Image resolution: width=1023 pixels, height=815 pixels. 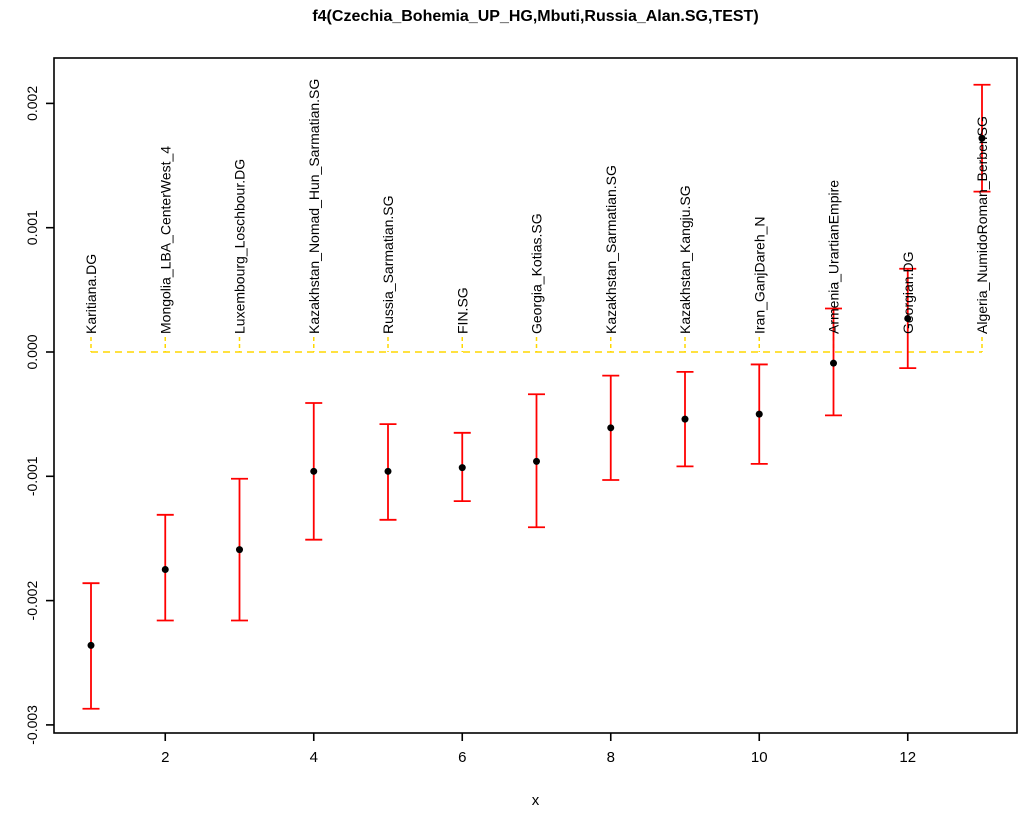 I want to click on category-label: Luxembourg_Loschbour.DG, so click(x=240, y=246).